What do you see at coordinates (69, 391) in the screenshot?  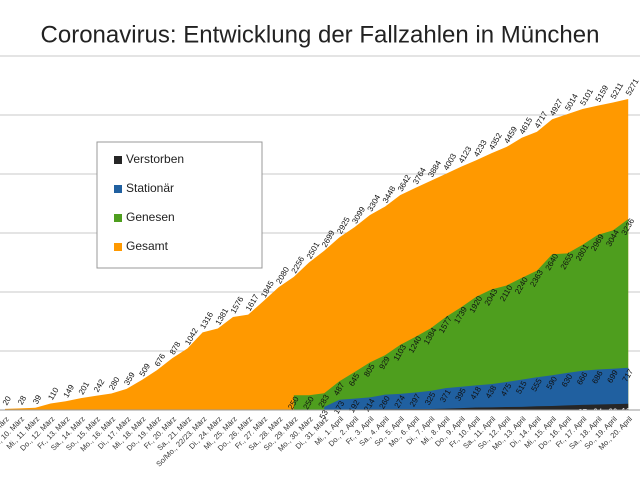 I see `data-label: 149` at bounding box center [69, 391].